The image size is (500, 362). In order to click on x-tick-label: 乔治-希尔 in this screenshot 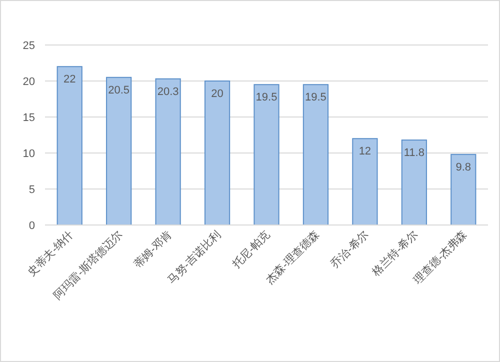, I will do `click(350, 249)`.